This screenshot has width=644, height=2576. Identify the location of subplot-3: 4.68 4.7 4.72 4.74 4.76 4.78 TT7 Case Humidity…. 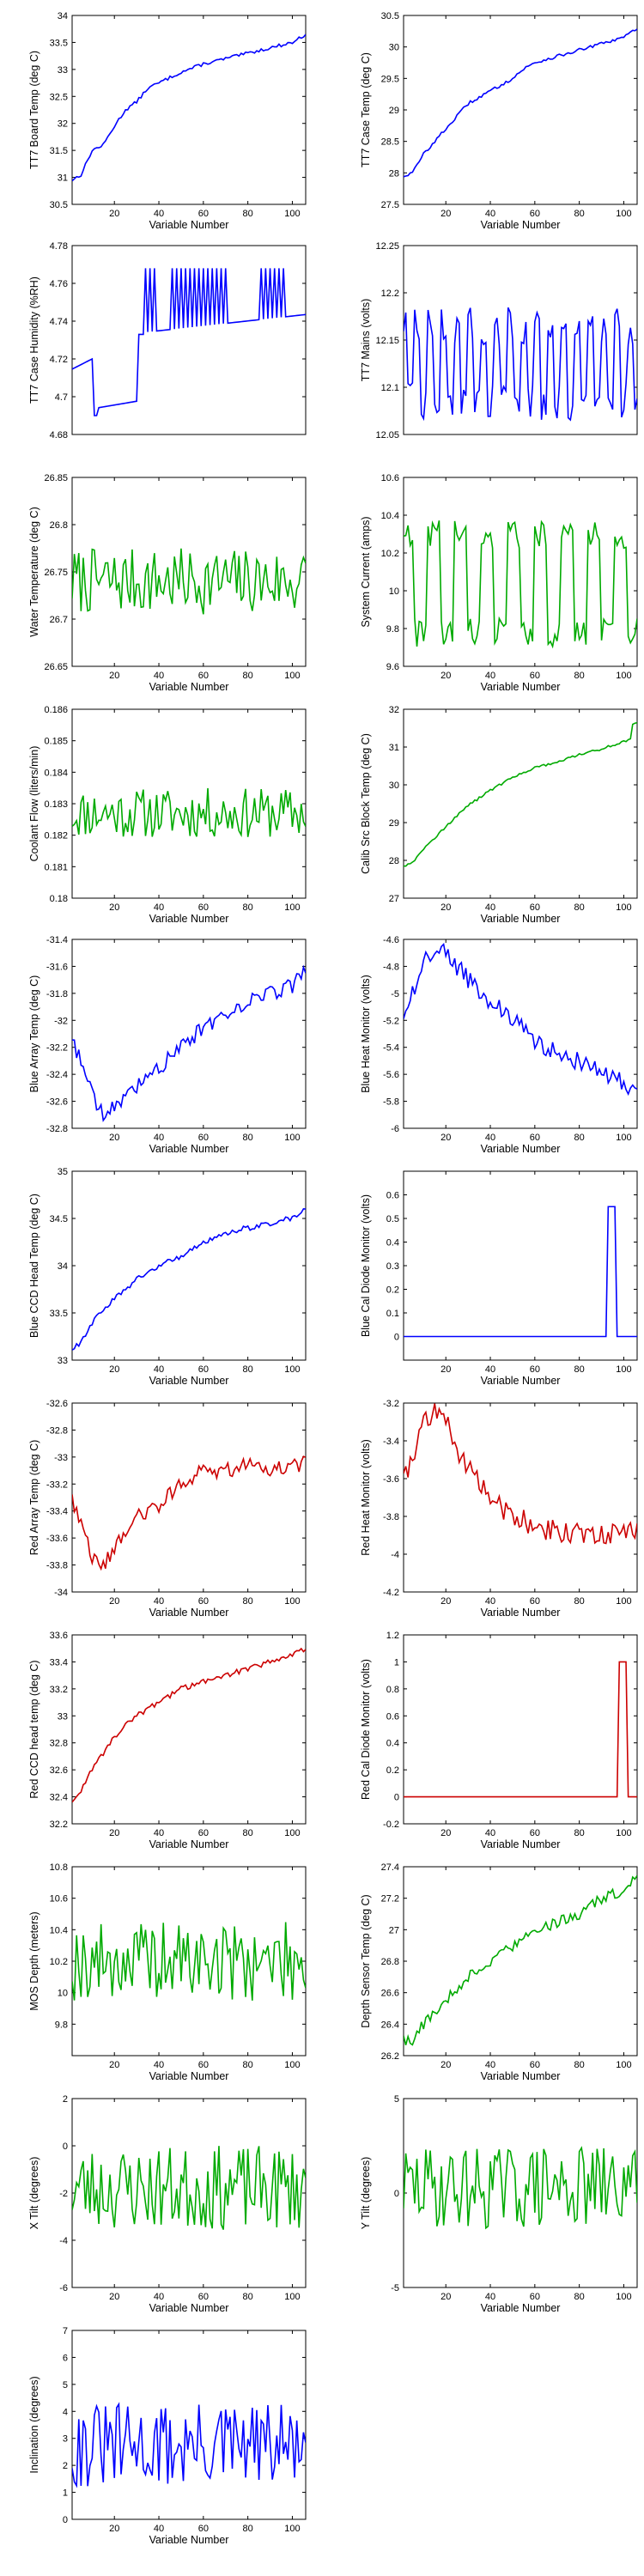
(167, 340).